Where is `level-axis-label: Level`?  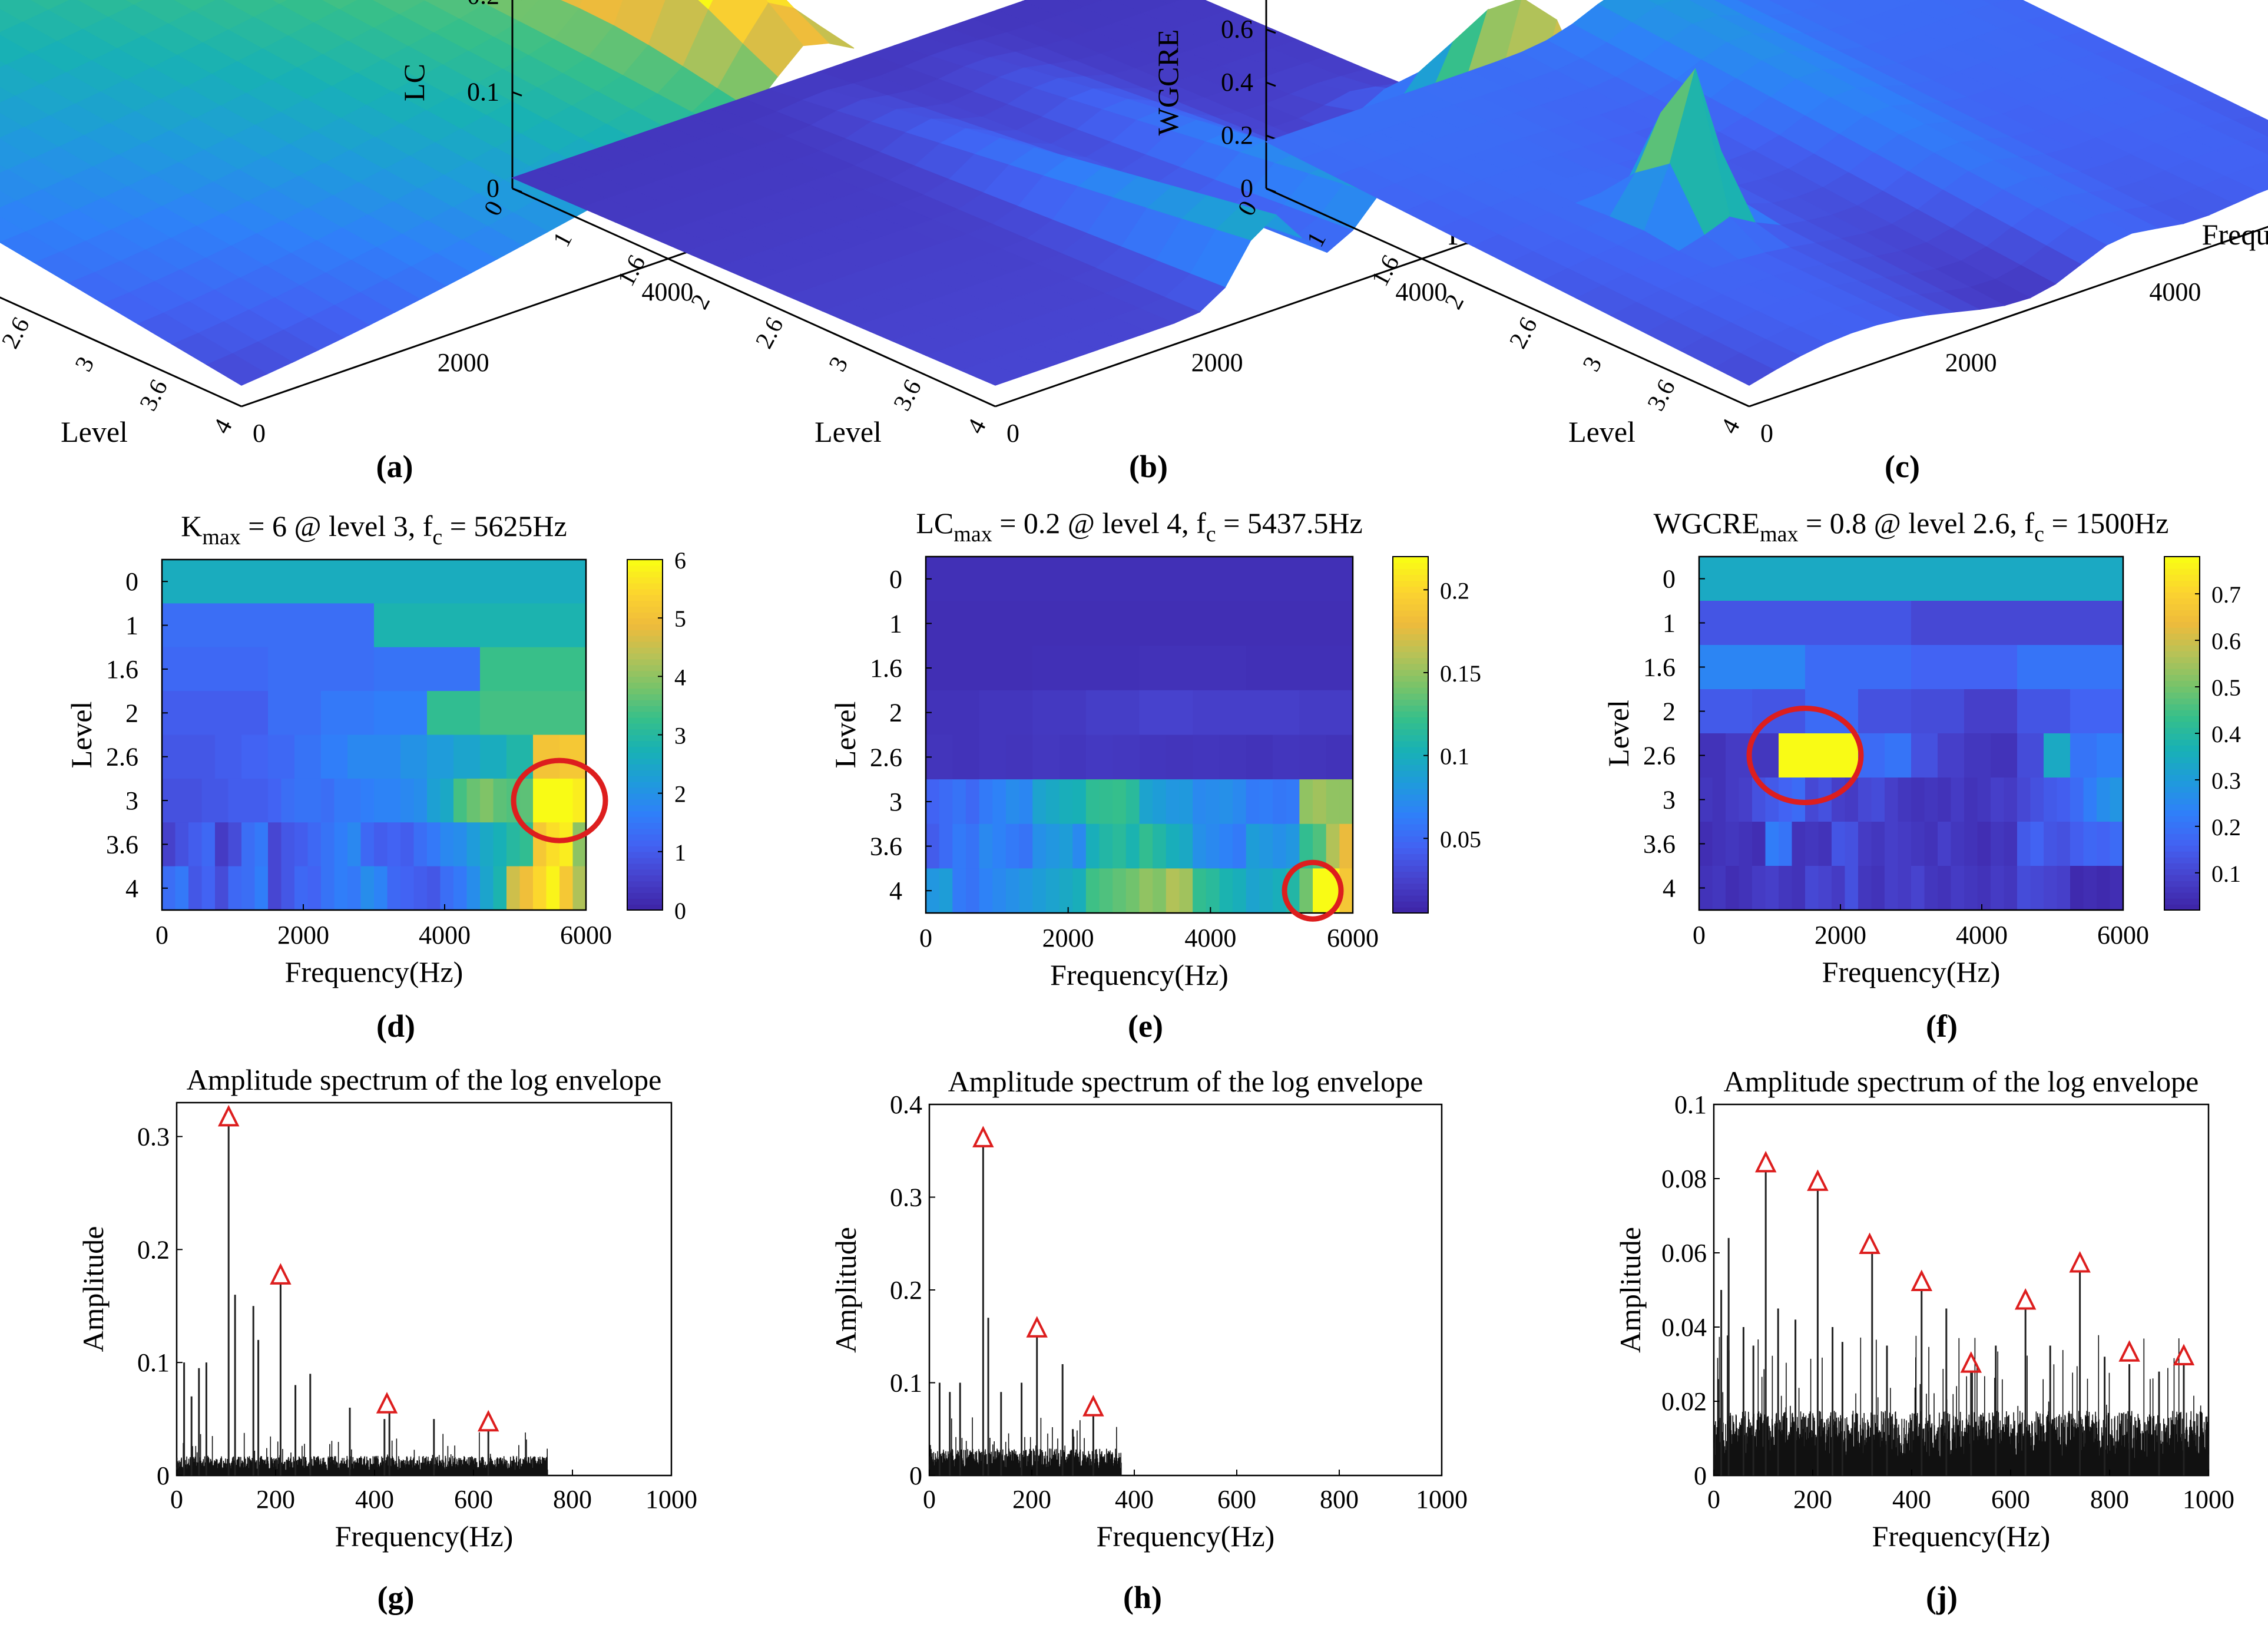 level-axis-label: Level is located at coordinates (1602, 431).